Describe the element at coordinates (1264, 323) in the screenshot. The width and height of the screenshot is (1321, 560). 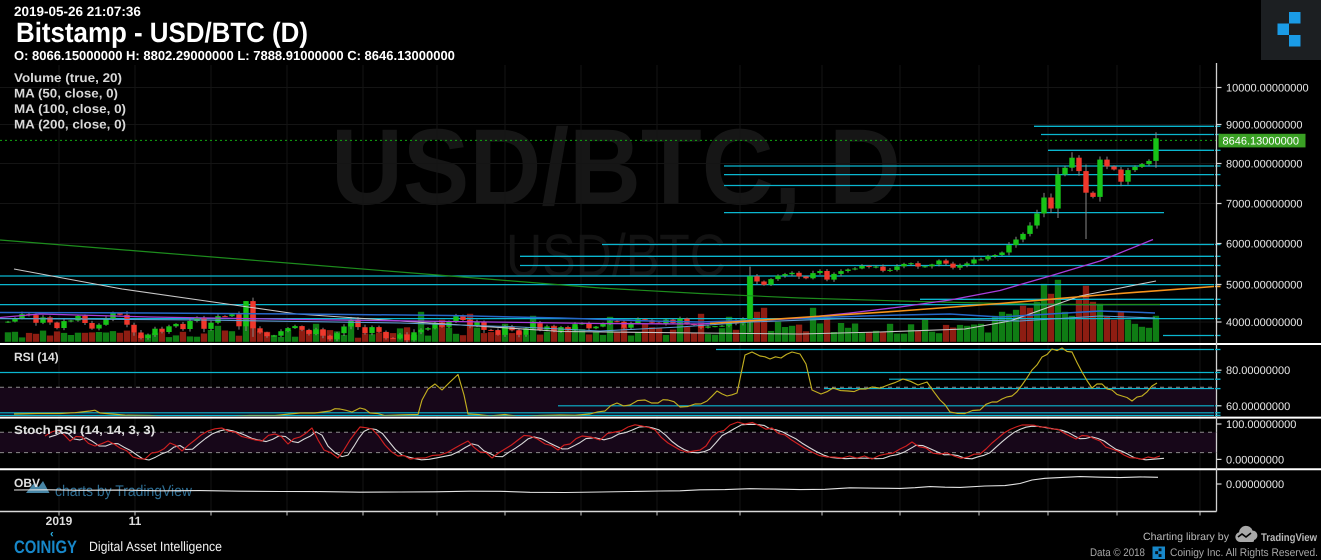
I see `svg-text: 4000.00000000` at that location.